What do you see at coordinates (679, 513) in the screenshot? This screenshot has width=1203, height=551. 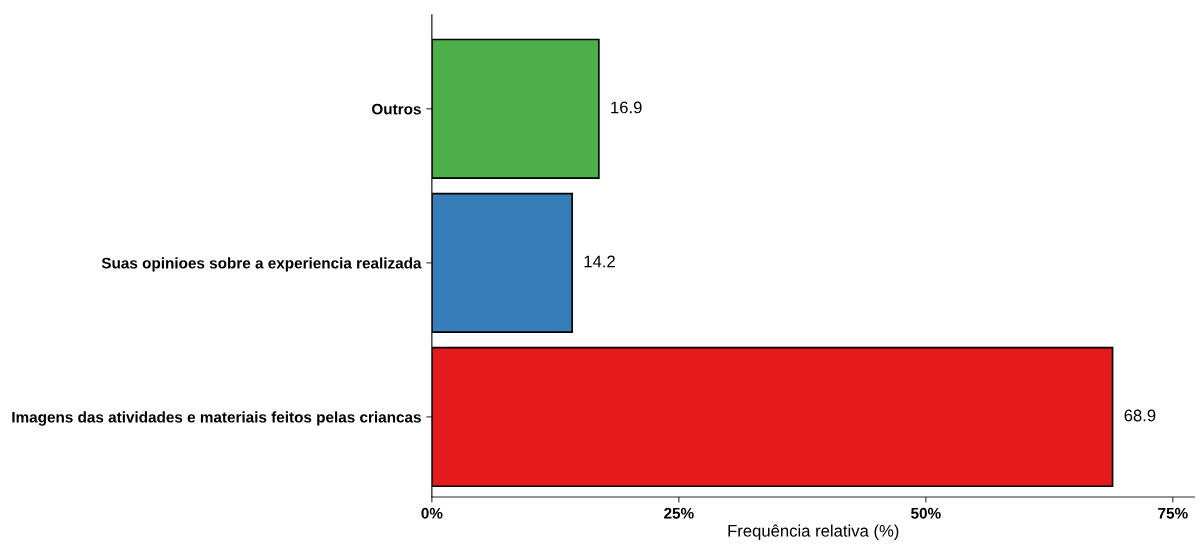 I see `x-tick-label: 25%` at bounding box center [679, 513].